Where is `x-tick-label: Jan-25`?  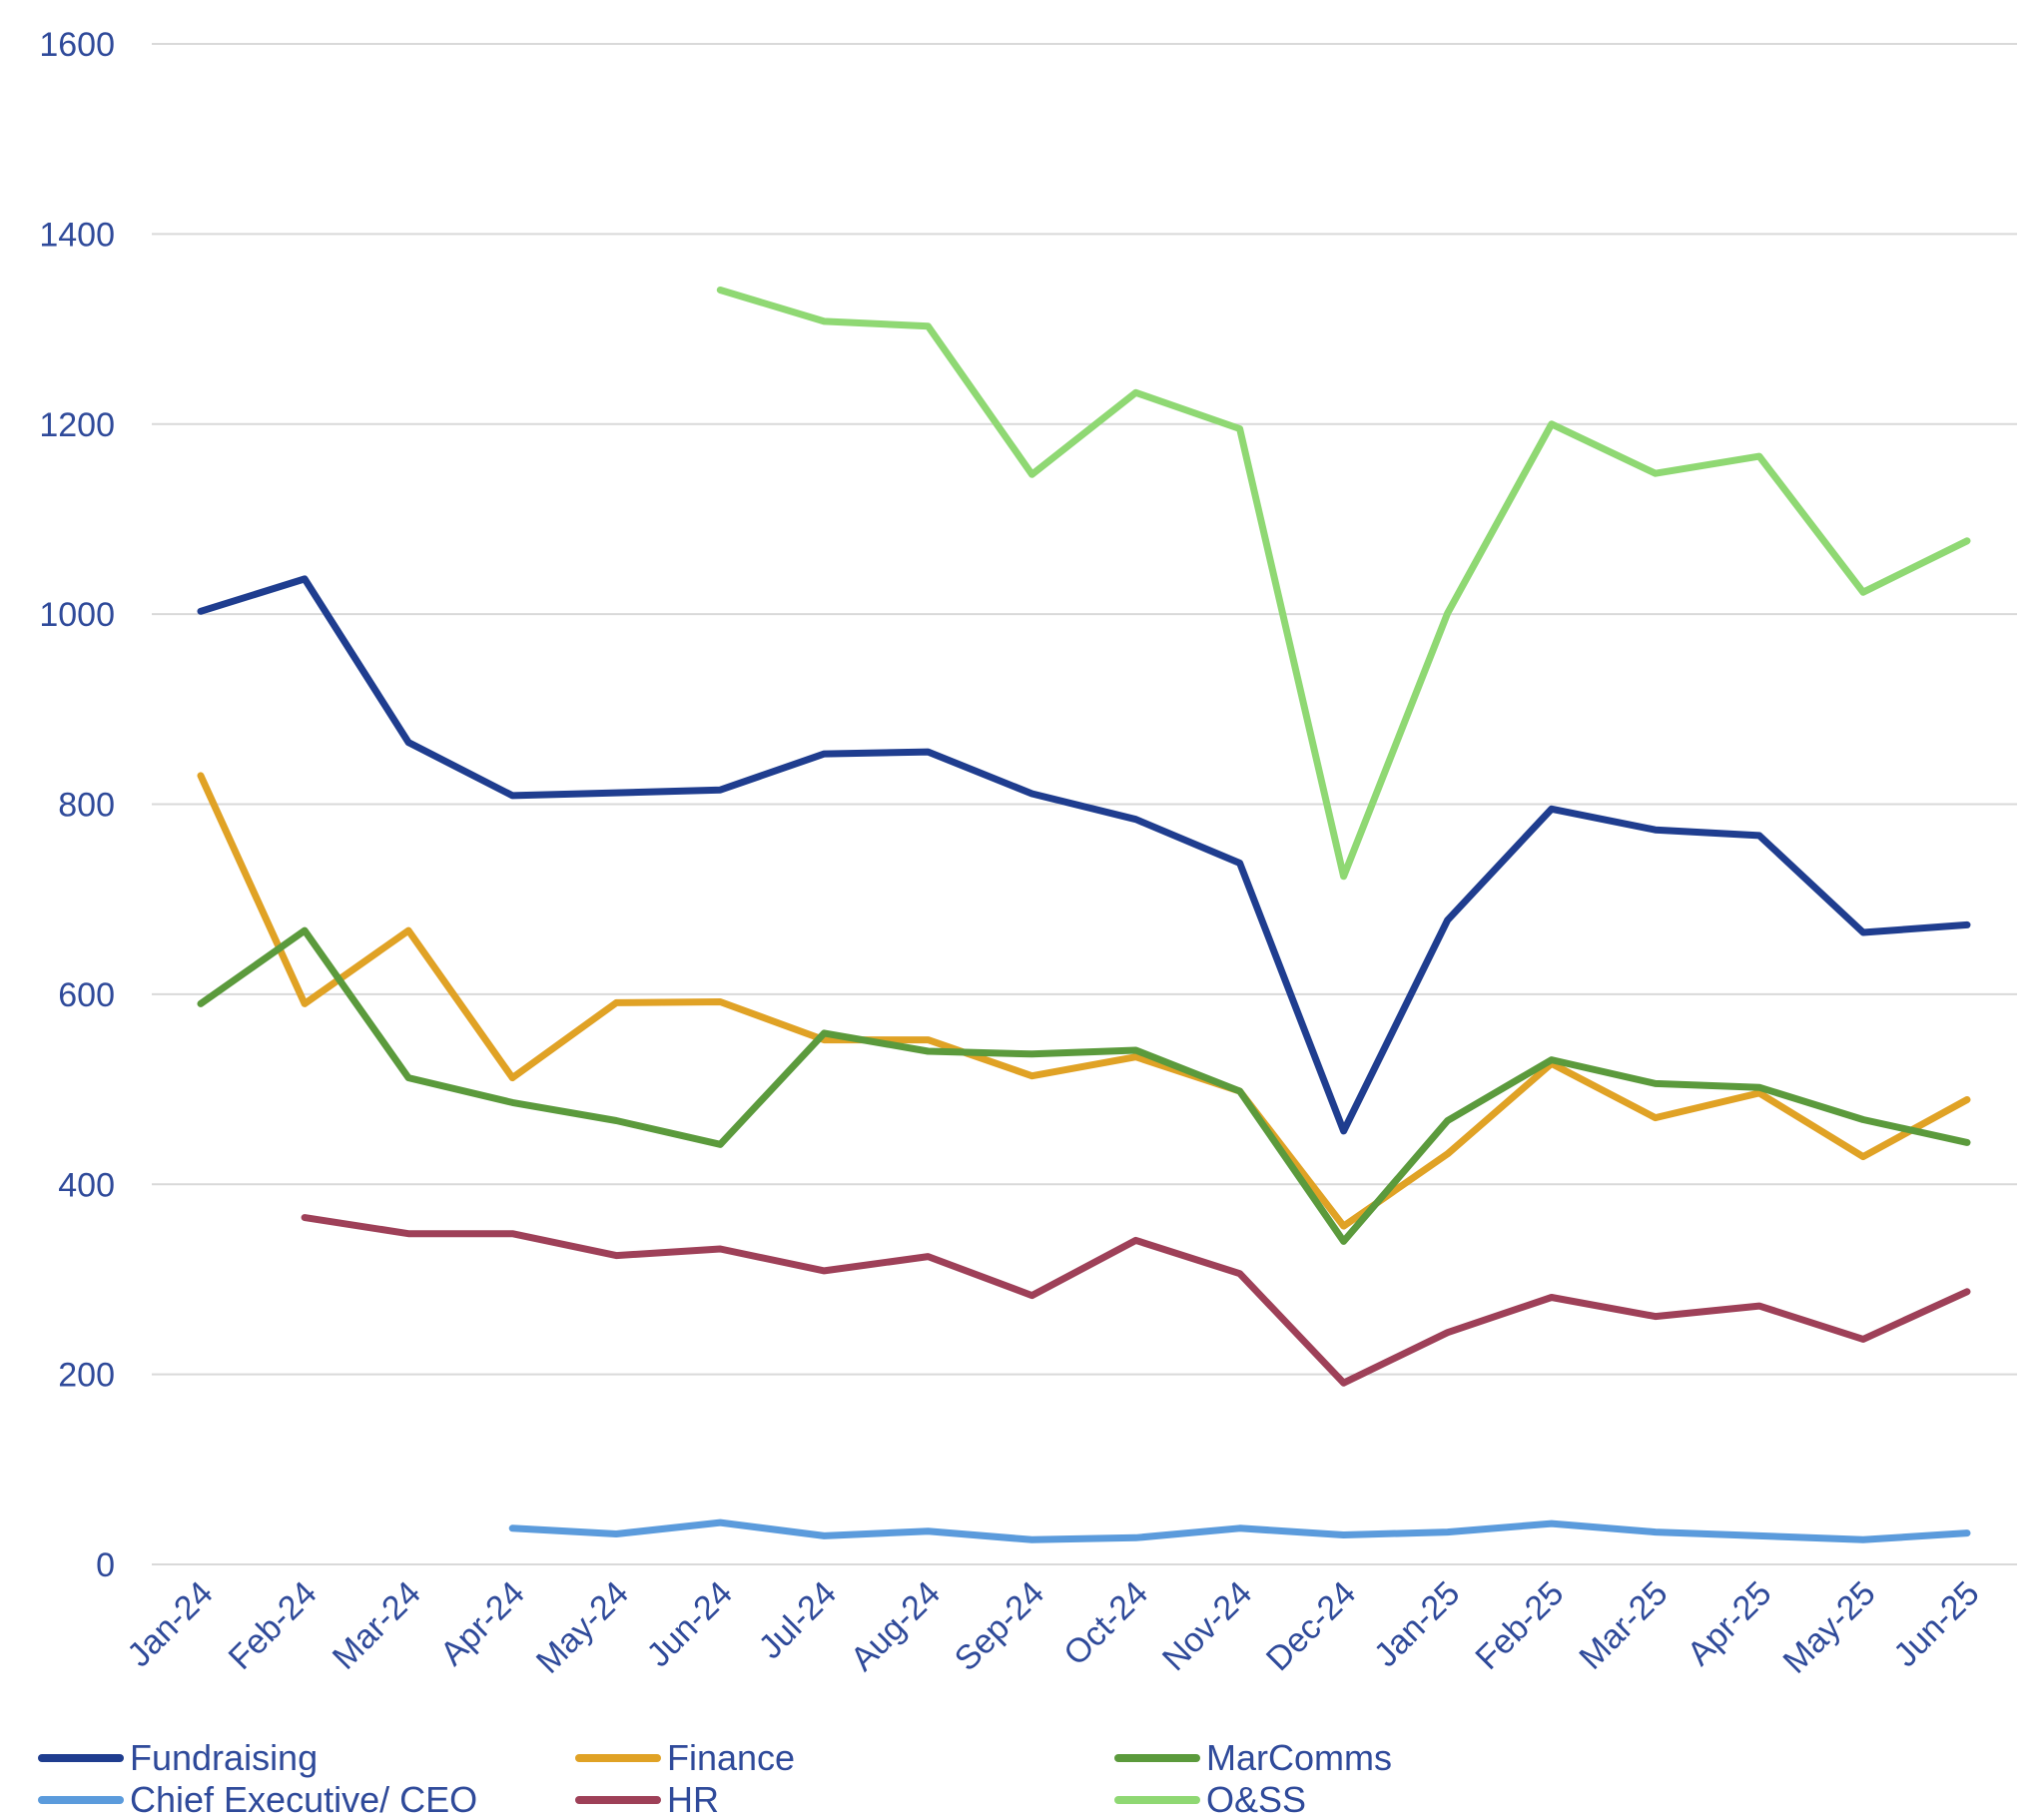
x-tick-label: Jan-25 is located at coordinates (1417, 1624).